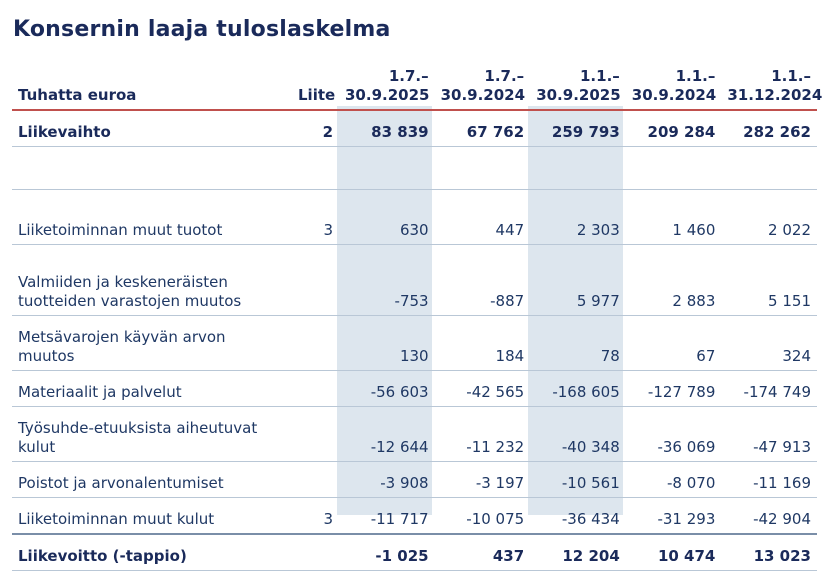  Describe the element at coordinates (695, 76) in the screenshot. I see `header-col-4-line1: 1.1.–` at that location.